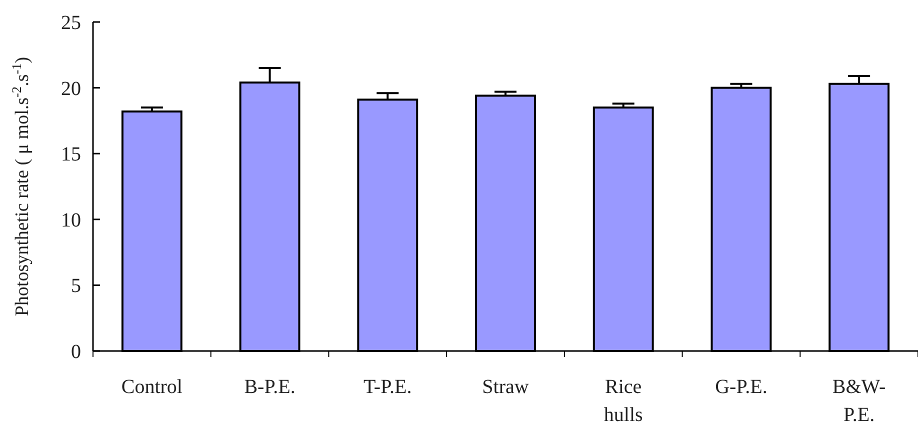 This screenshot has width=918, height=433. I want to click on x-tick-label: T-P.E., so click(388, 387).